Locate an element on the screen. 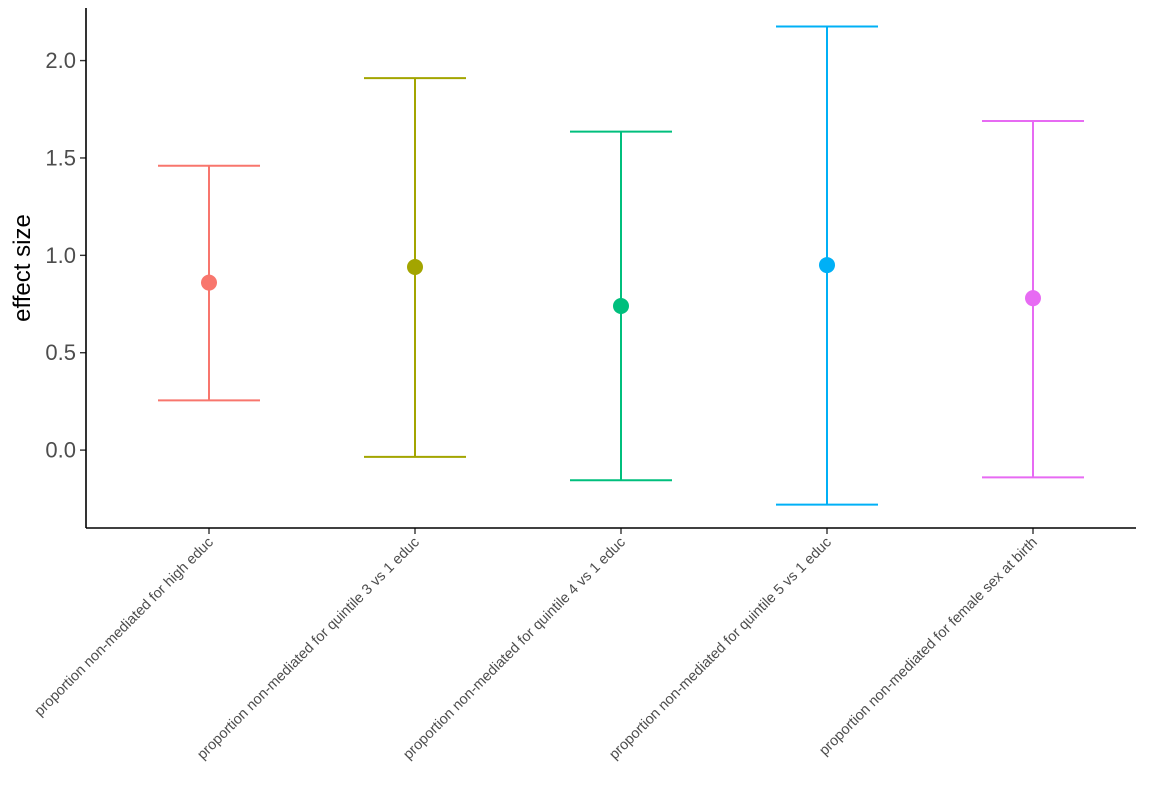 The image size is (1151, 799). y-tick-label: 1.5 is located at coordinates (60, 157).